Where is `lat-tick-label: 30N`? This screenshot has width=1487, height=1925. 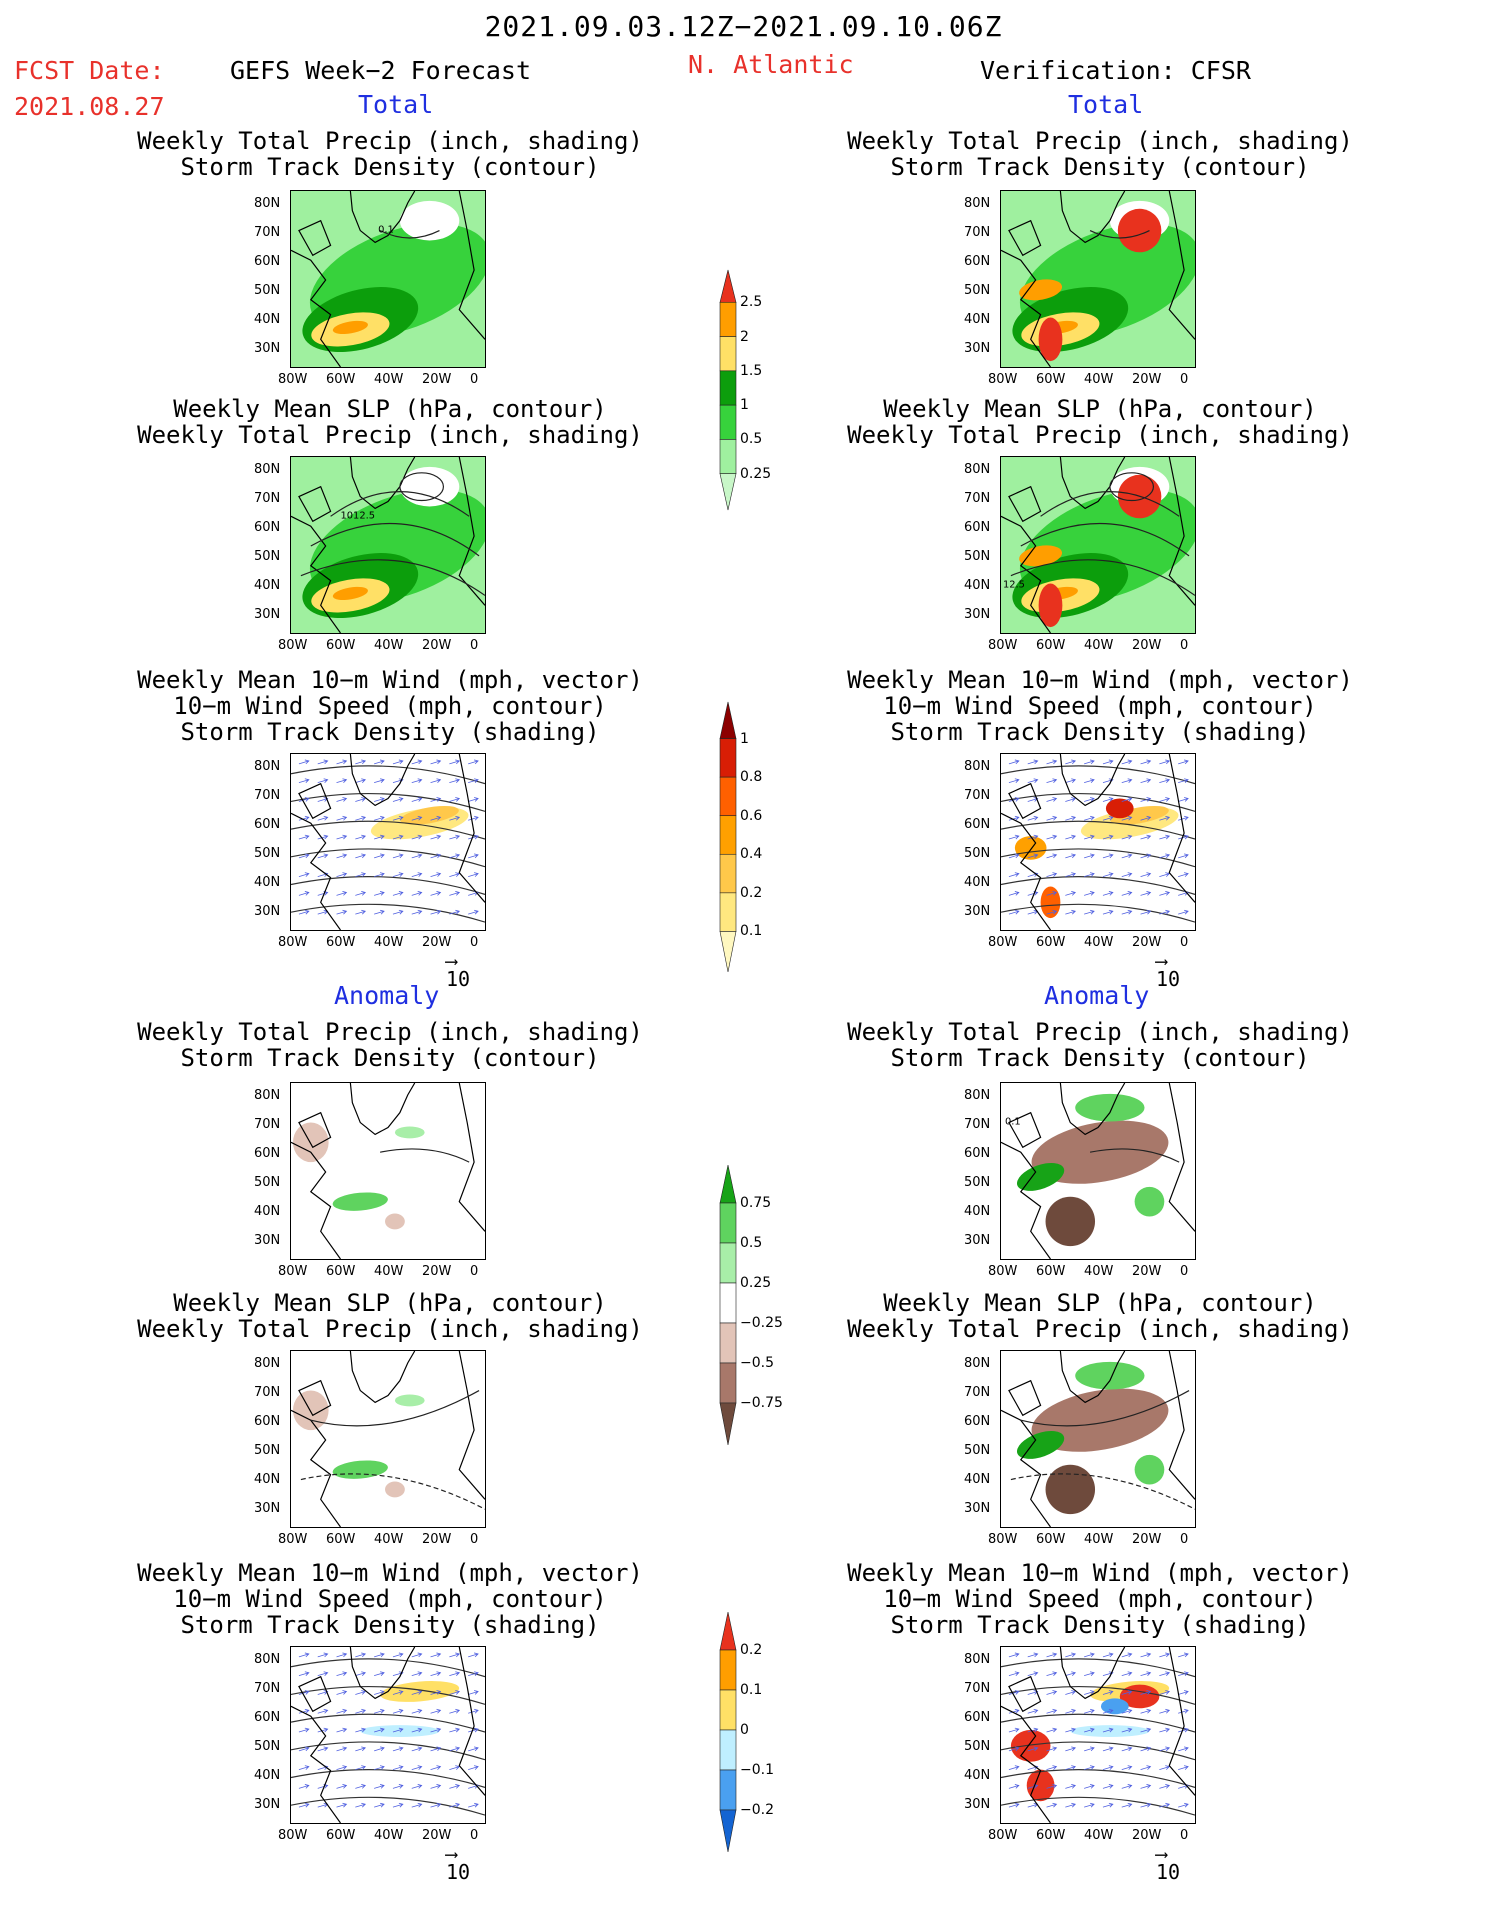 lat-tick-label: 30N is located at coordinates (977, 348).